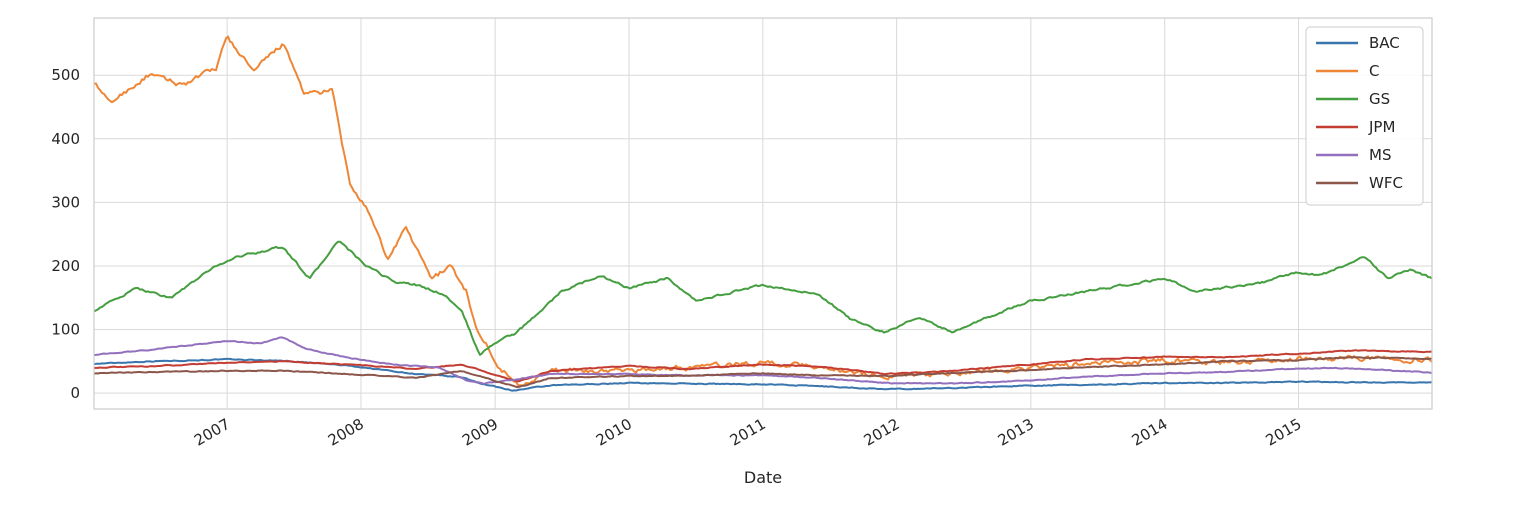  Describe the element at coordinates (65, 266) in the screenshot. I see `y-tick-label: 200` at that location.